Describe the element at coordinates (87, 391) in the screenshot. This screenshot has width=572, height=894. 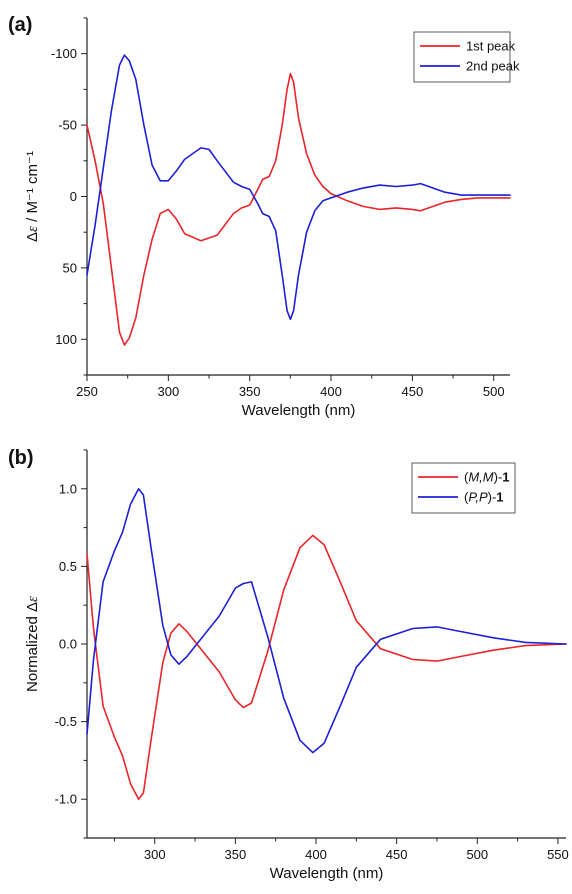
I see `x-tick-label: 250` at that location.